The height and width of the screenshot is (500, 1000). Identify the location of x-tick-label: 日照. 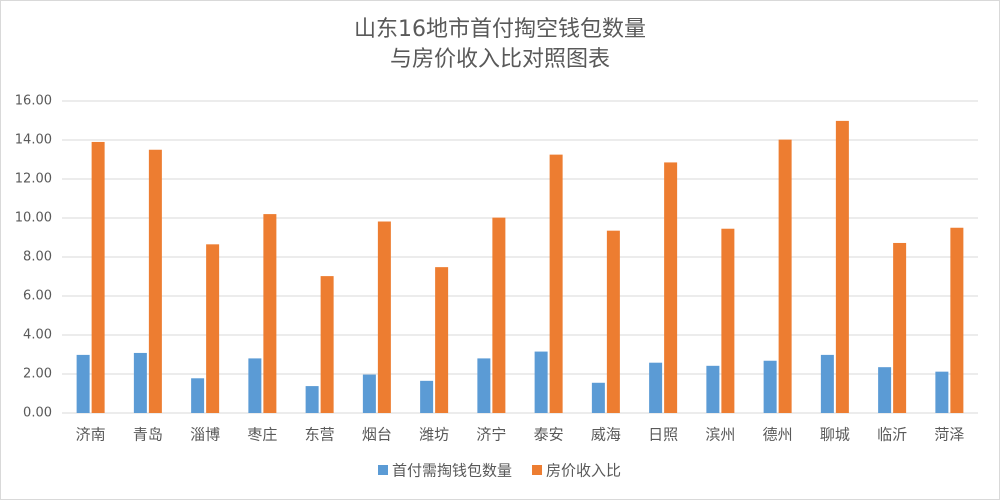
(663, 435).